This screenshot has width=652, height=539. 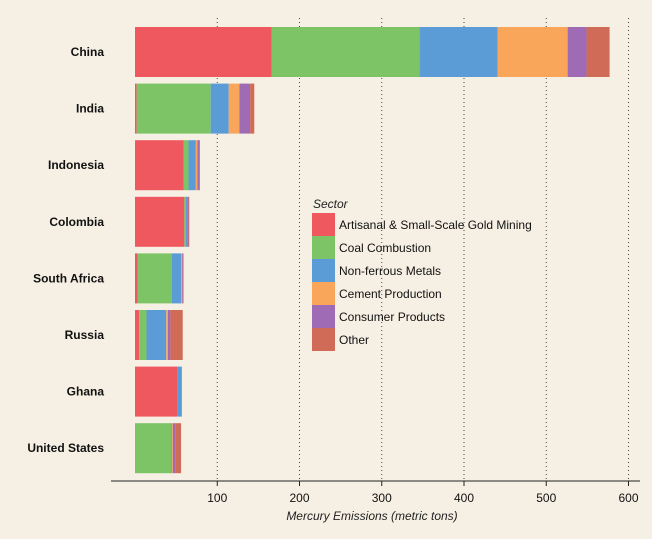 I want to click on legend-swatch-artisanal-and-small-scale-gold-mining, so click(x=323, y=224).